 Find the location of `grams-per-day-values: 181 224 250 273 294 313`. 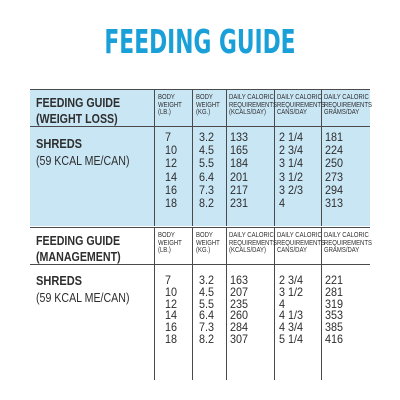

grams-per-day-values: 181 224 250 273 294 313 is located at coordinates (334, 170).